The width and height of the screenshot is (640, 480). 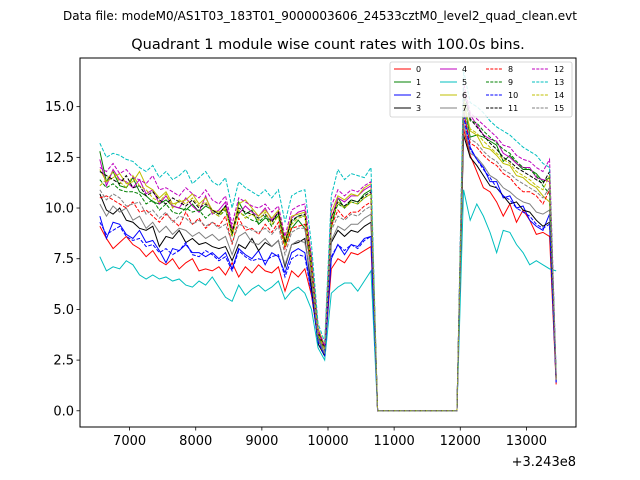 What do you see at coordinates (464, 82) in the screenshot?
I see `legend-label-5: 5` at bounding box center [464, 82].